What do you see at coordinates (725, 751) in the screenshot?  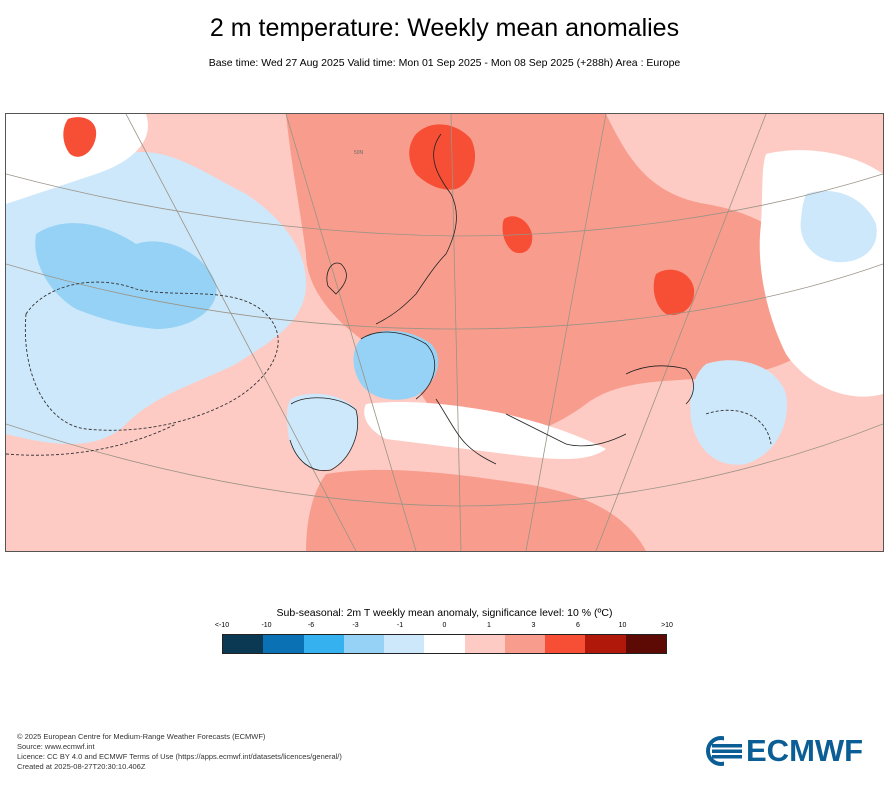 I see `ecmwf-logo-icon` at bounding box center [725, 751].